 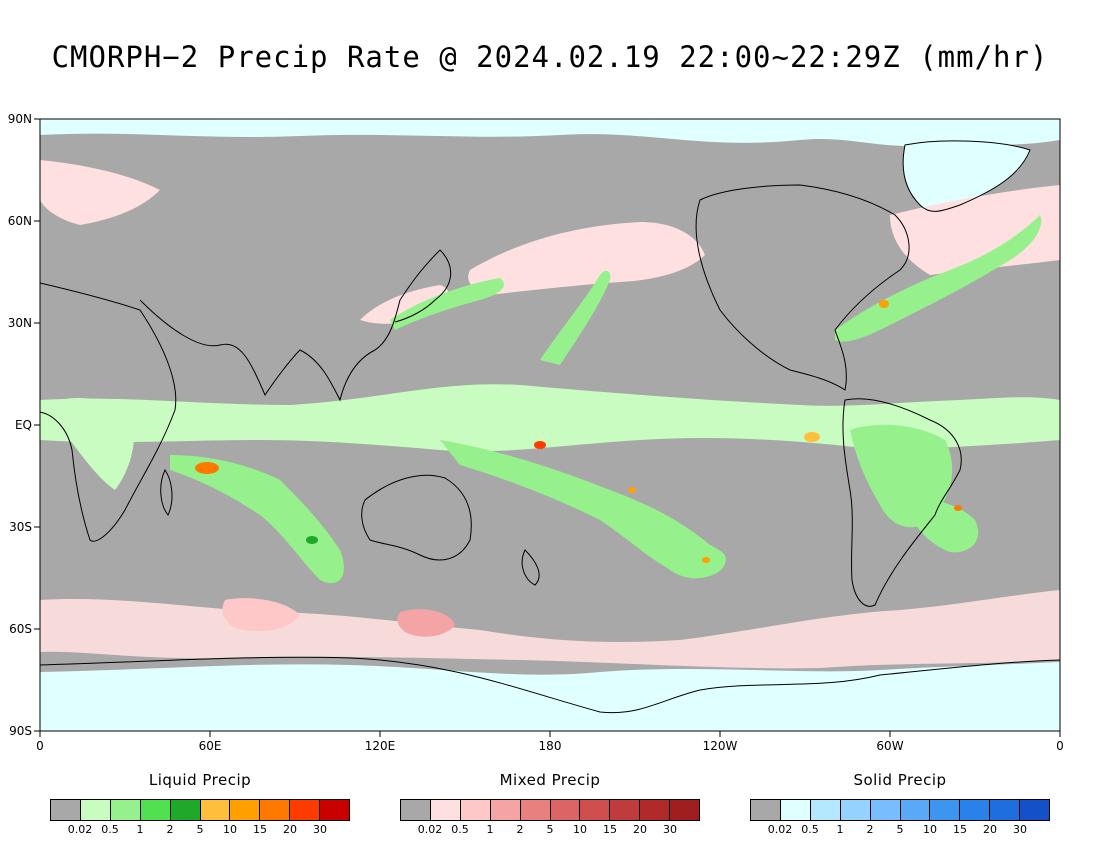 I want to click on south-pacific-low-liquid, so click(x=692, y=559).